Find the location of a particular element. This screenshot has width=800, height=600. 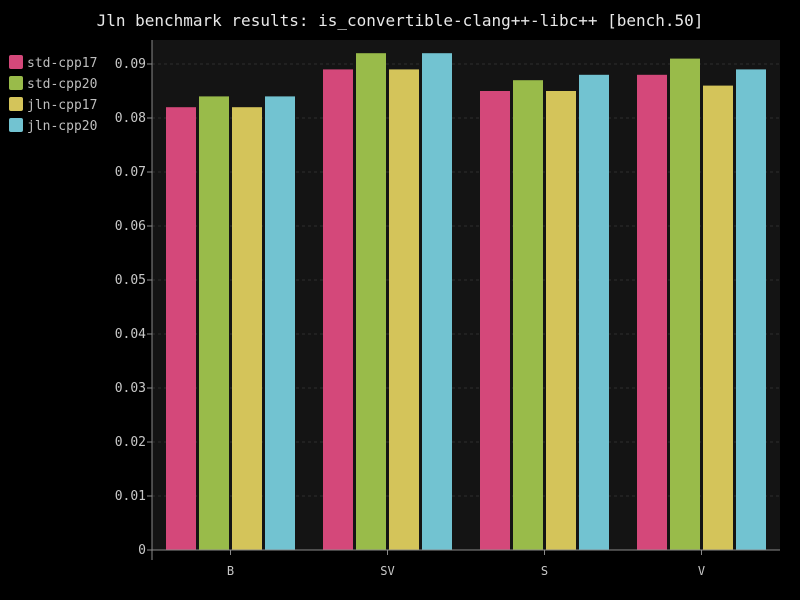

legend-swatch-jln-cpp17 is located at coordinates (16, 104).